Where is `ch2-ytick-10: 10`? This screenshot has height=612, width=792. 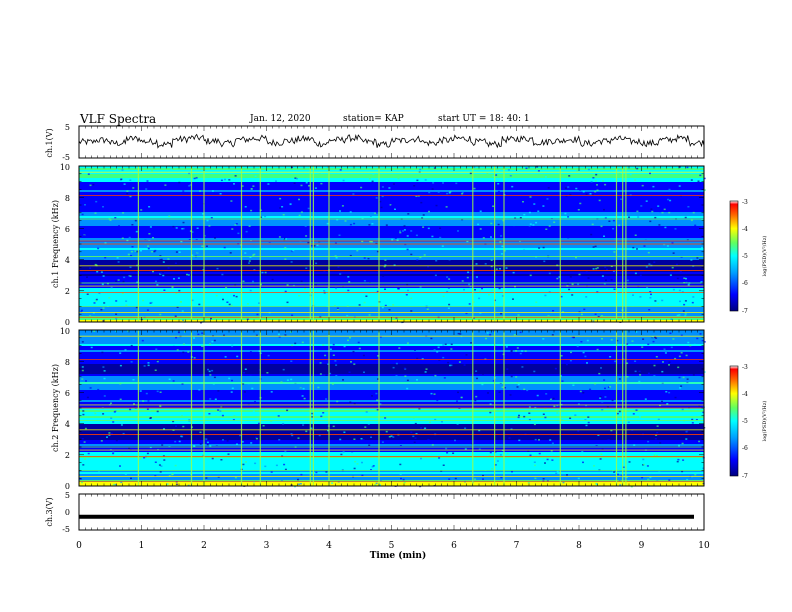 ch2-ytick-10: 10 is located at coordinates (65, 331).